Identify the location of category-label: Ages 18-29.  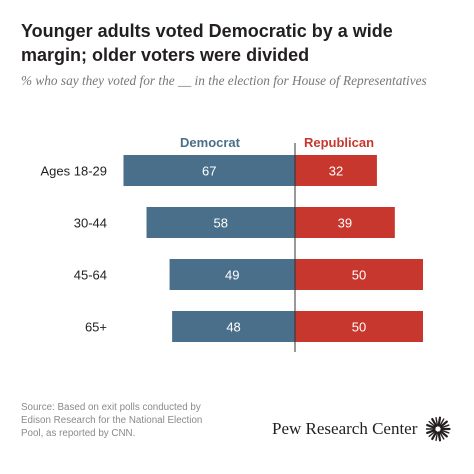
(74, 171).